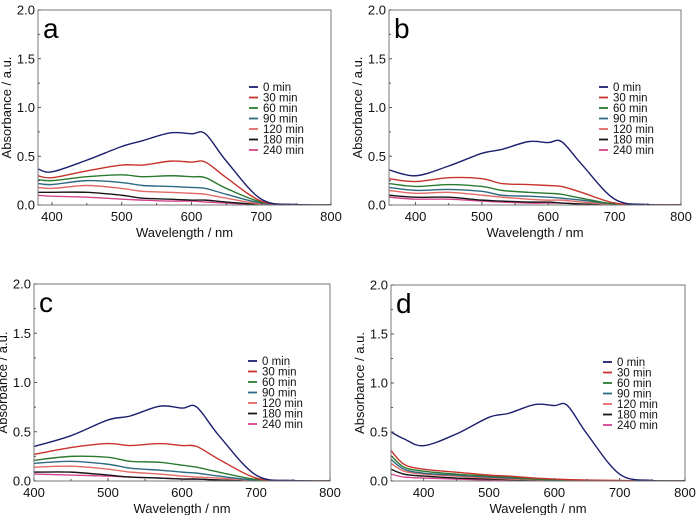 The image size is (700, 515). What do you see at coordinates (535, 172) in the screenshot?
I see `series-group` at bounding box center [535, 172].